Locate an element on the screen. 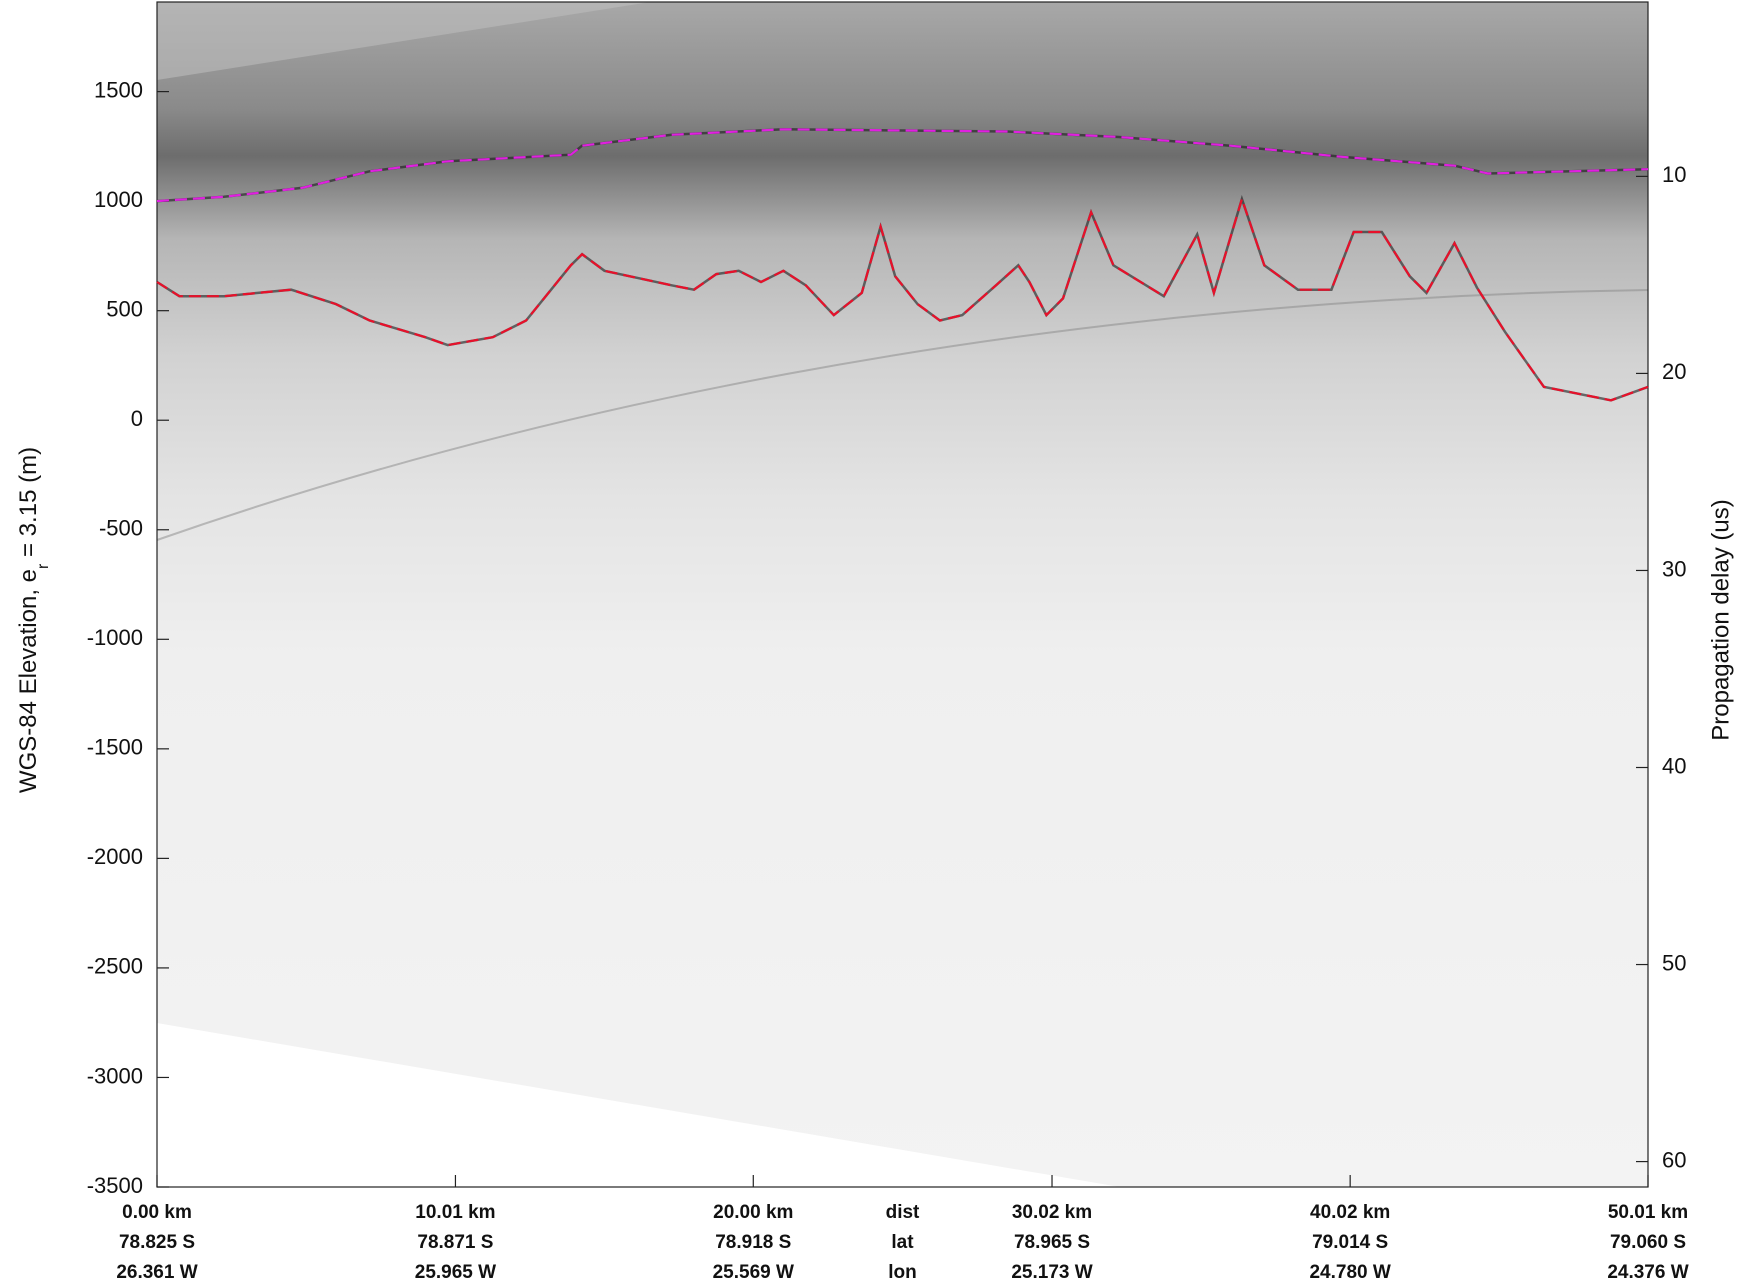 Image resolution: width=1745 pixels, height=1285 pixels. y-tick-label: -2500 is located at coordinates (115, 966).